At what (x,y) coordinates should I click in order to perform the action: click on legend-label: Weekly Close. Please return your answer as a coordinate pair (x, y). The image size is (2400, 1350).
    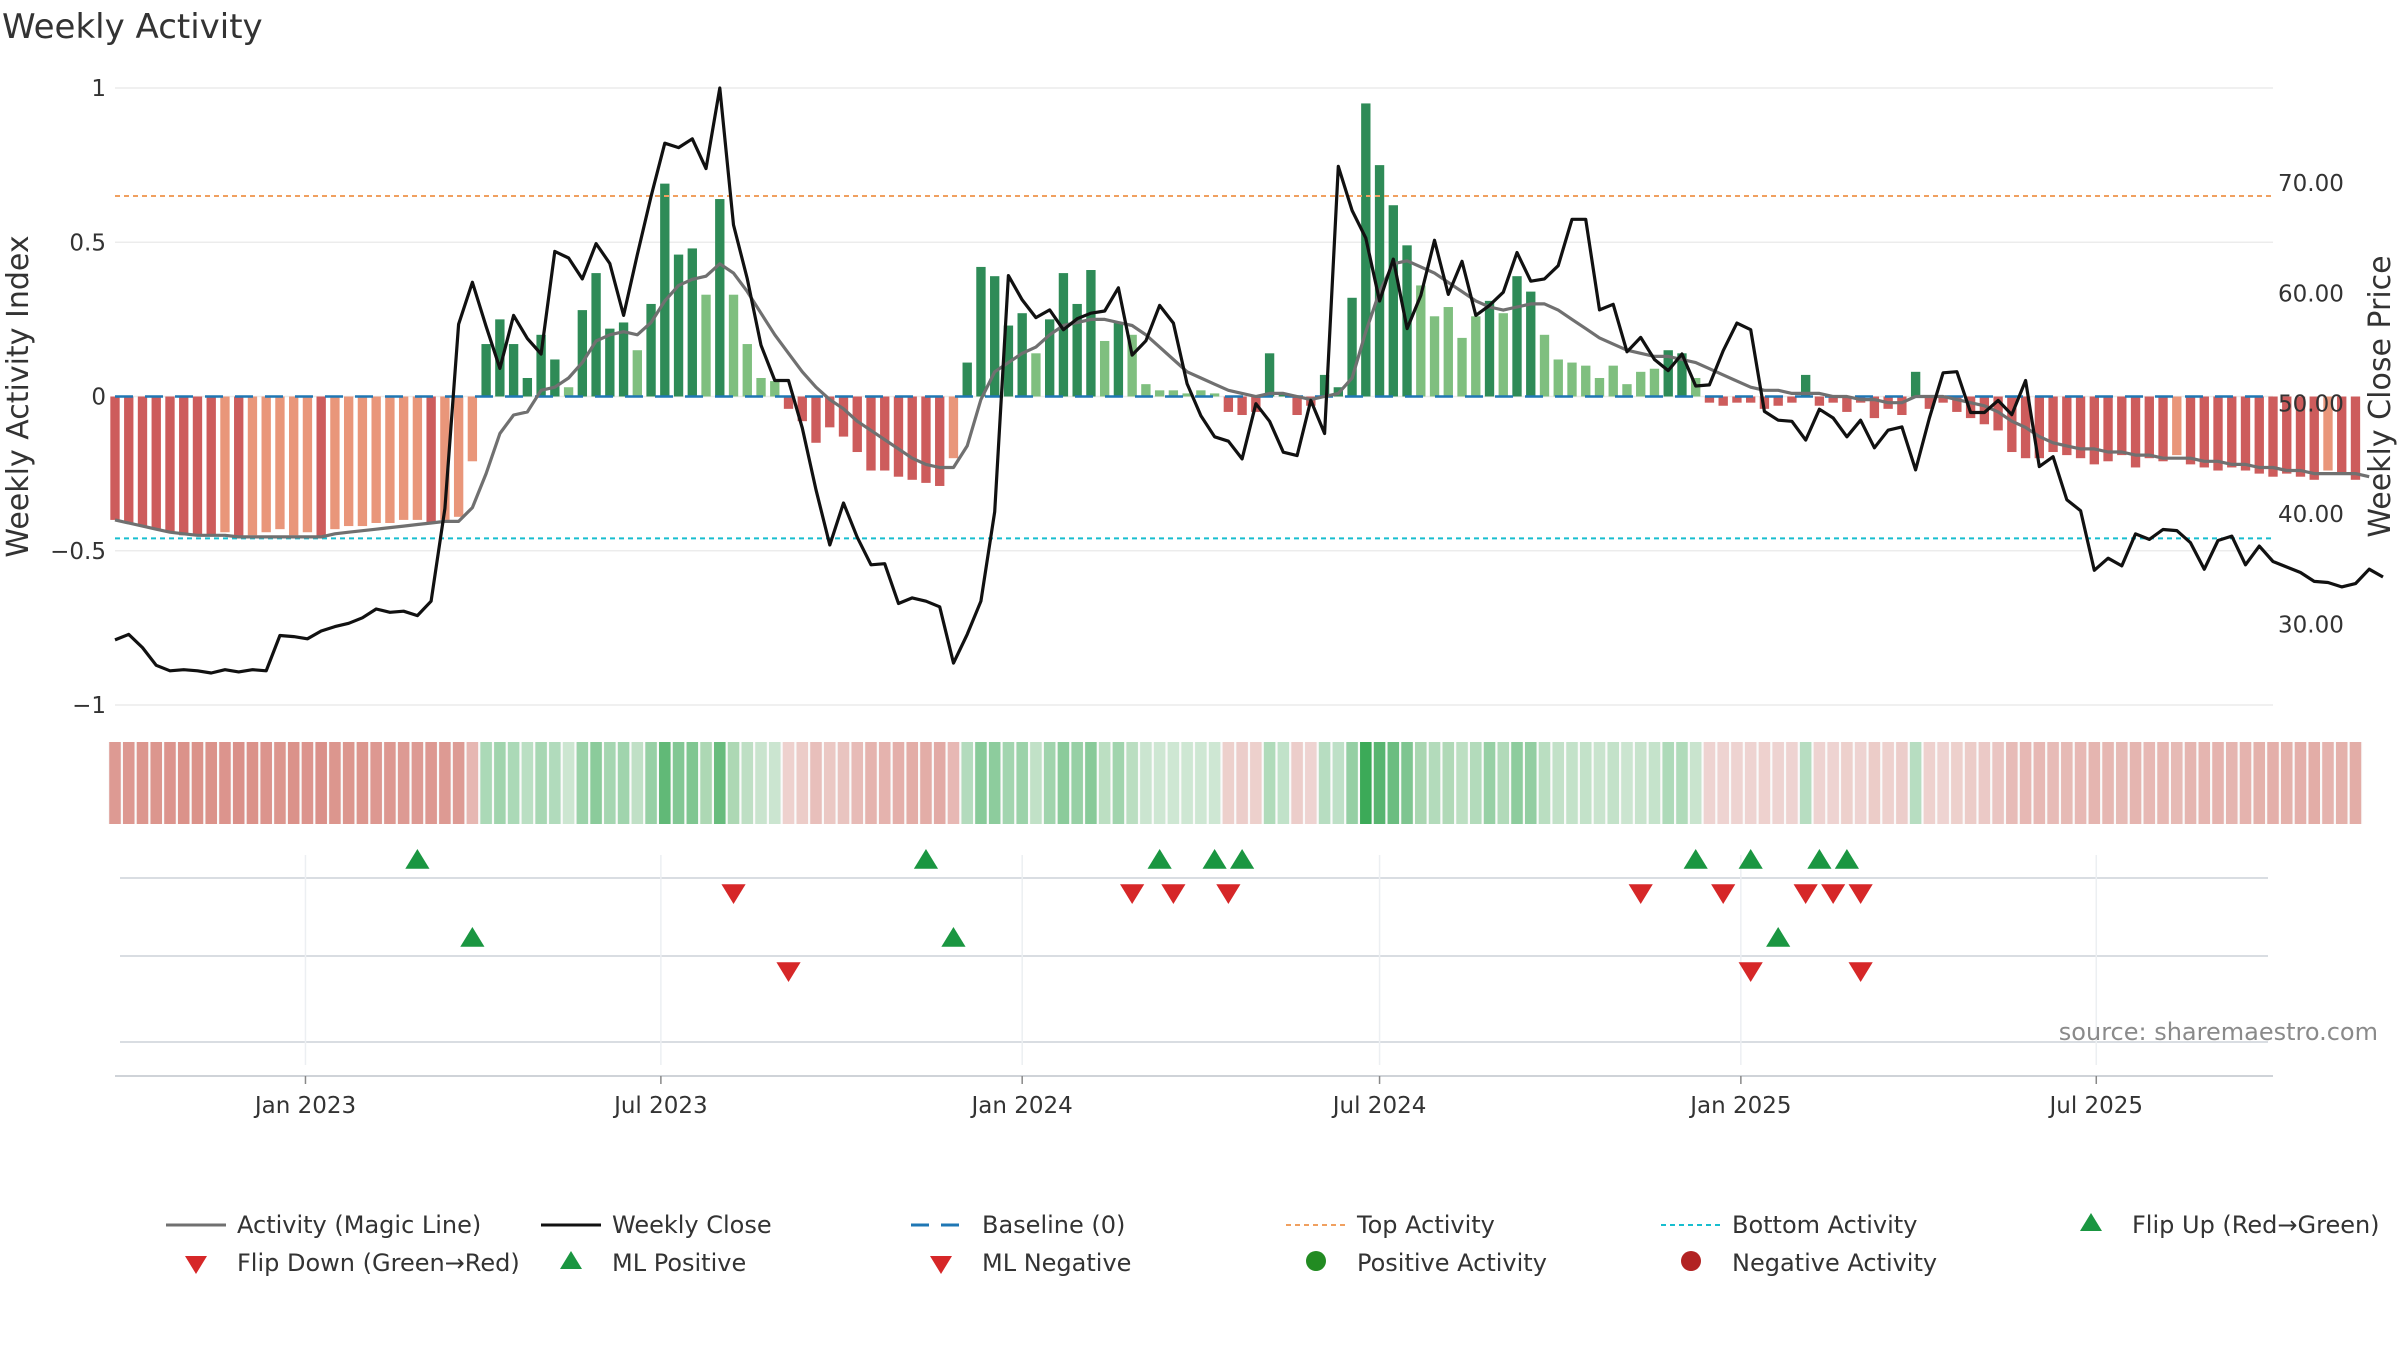
    Looking at the image, I should click on (692, 1225).